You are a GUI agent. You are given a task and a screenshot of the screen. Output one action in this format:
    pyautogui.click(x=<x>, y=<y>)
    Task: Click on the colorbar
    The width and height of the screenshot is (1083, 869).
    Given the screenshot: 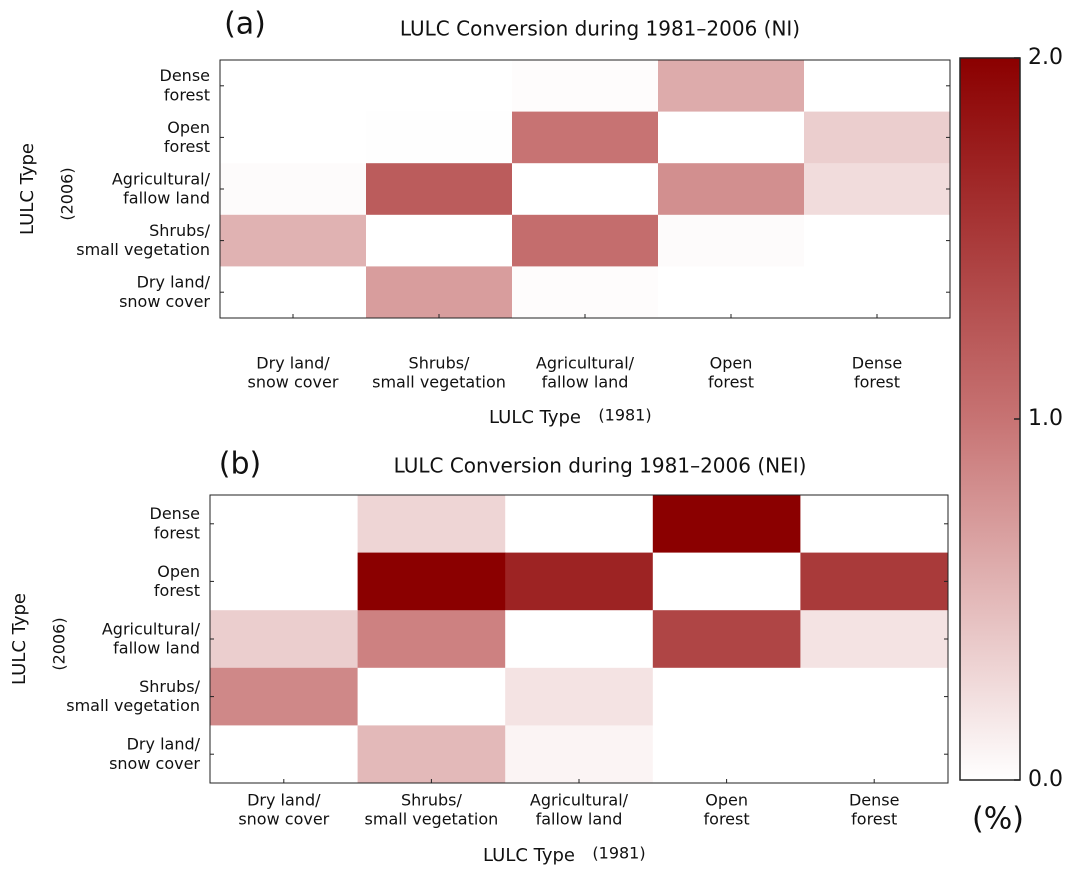 What is the action you would take?
    pyautogui.click(x=990, y=419)
    